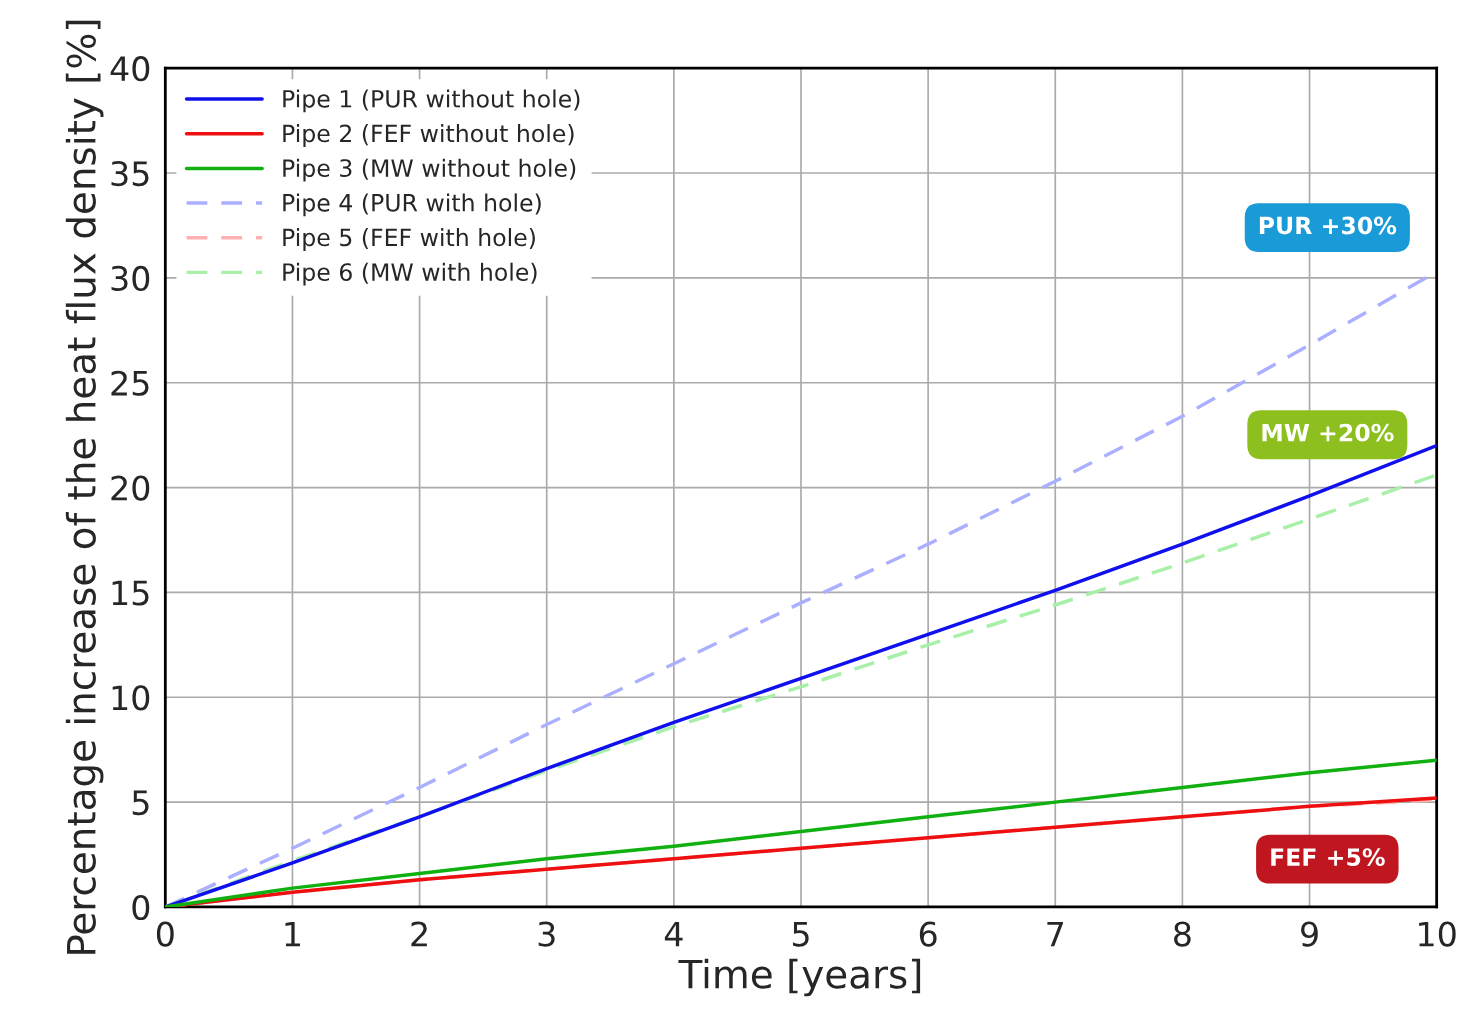 The width and height of the screenshot is (1463, 1033). What do you see at coordinates (673, 934) in the screenshot?
I see `x-tick-label: 4` at bounding box center [673, 934].